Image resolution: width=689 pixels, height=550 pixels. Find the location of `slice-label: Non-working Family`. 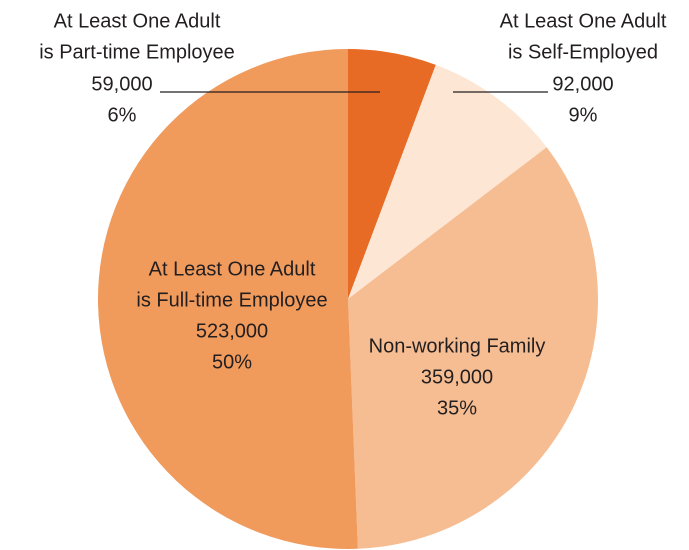

slice-label: Non-working Family is located at coordinates (457, 346).